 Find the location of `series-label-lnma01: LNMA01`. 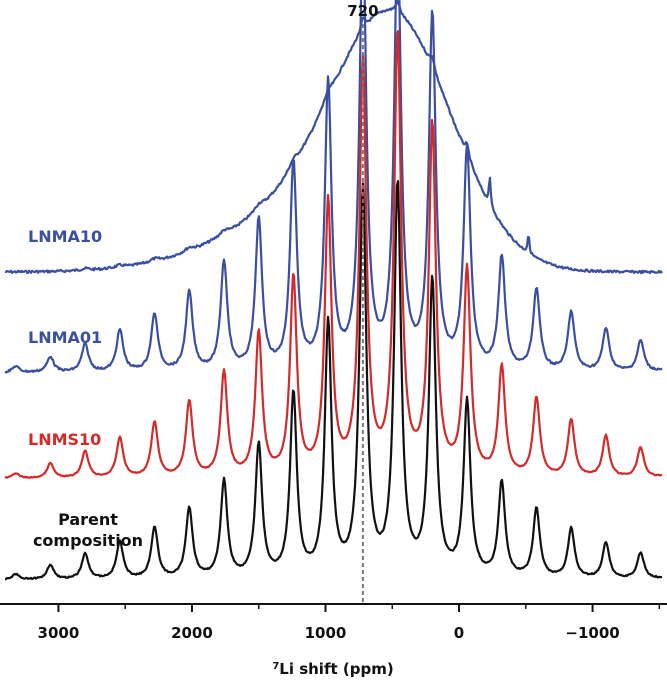

series-label-lnma01: LNMA01 is located at coordinates (65, 337).